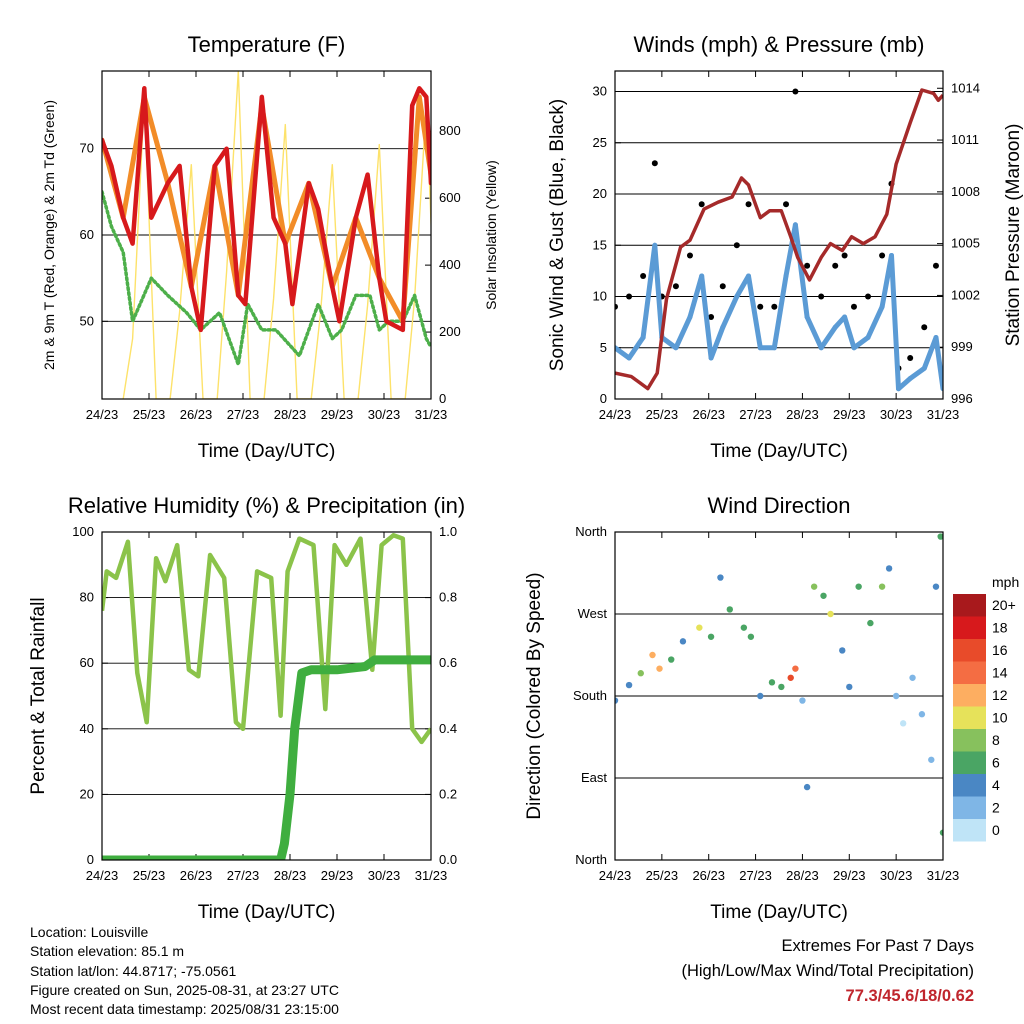 The image size is (1024, 1024). I want to click on y2-tick-label: 1011, so click(965, 139).